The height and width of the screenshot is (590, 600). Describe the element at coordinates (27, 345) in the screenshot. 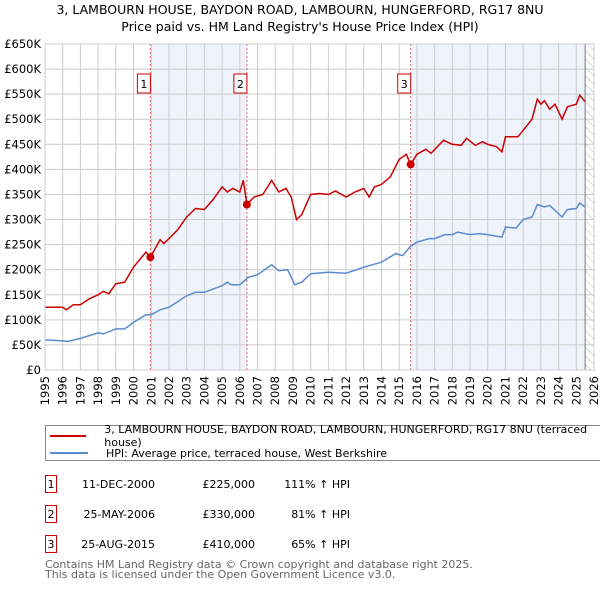

I see `y-tick-label: £50K` at that location.